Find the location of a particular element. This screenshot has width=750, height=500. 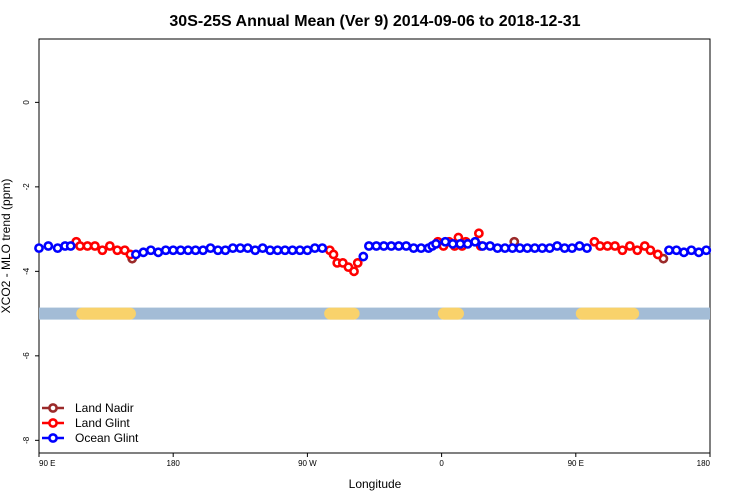

ocean-band is located at coordinates (374, 313).